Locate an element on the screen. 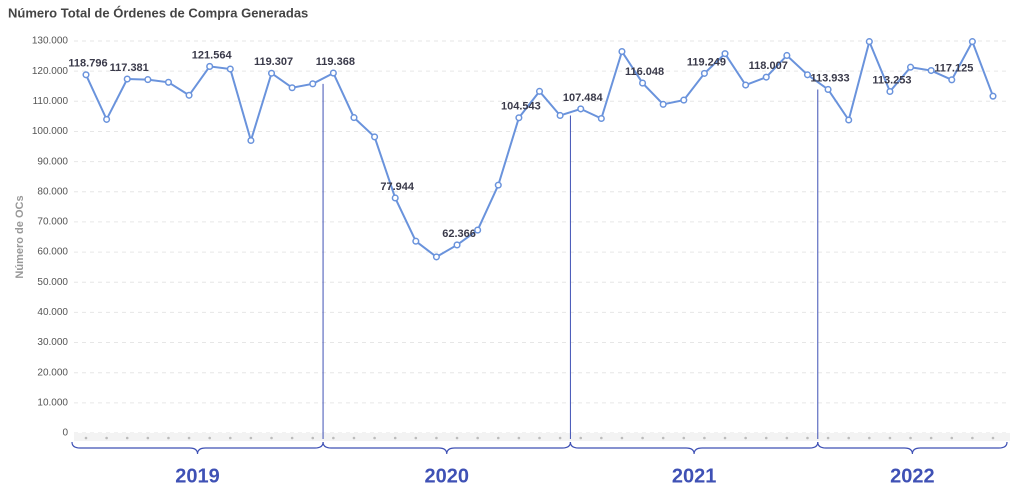 This screenshot has width=1032, height=495. value-label: 119.249 is located at coordinates (706, 62).